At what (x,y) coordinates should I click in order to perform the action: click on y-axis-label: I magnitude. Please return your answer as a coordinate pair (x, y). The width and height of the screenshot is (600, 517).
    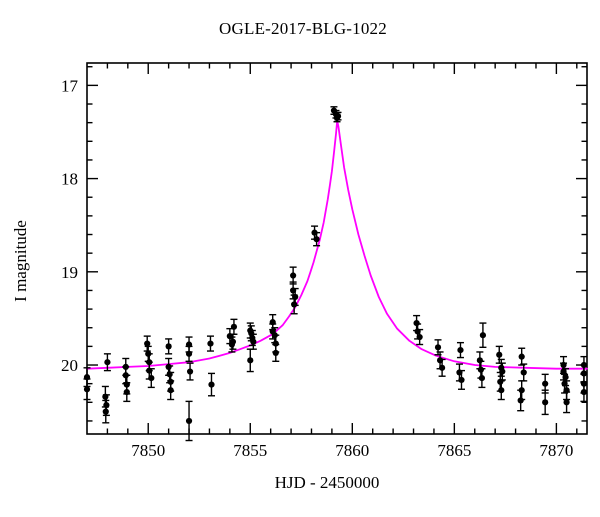
    Looking at the image, I should click on (20, 261).